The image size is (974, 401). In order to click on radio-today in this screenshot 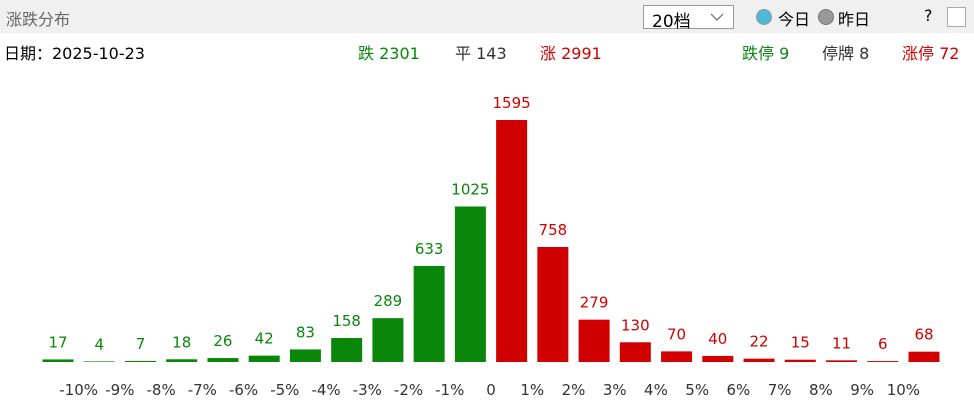, I will do `click(764, 17)`.